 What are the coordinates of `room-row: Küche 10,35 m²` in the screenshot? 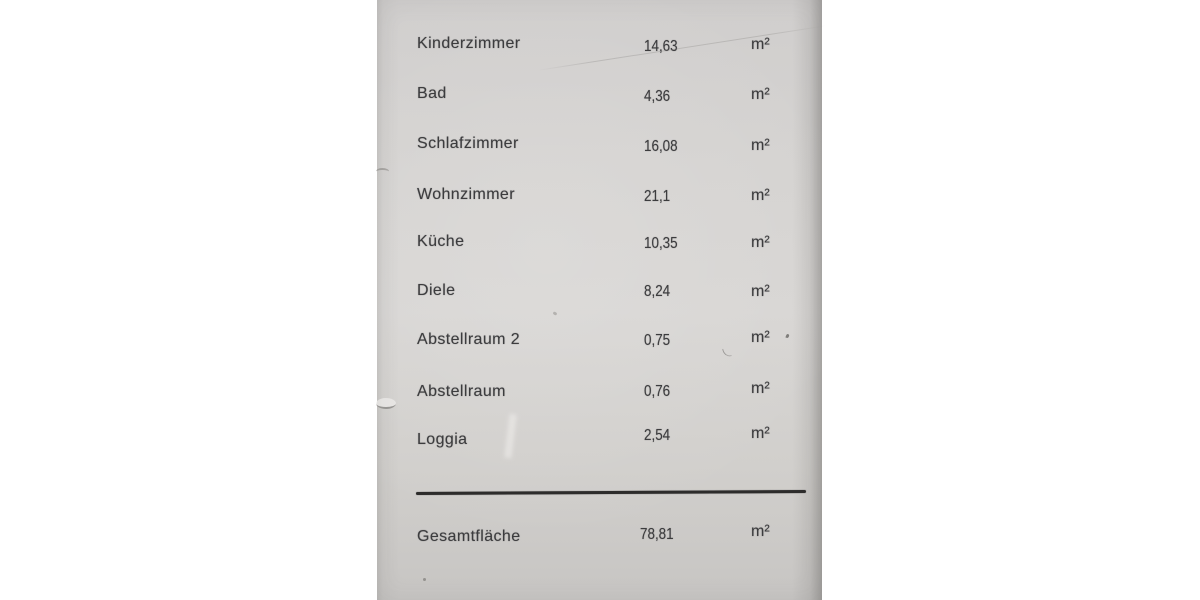 It's located at (599, 242).